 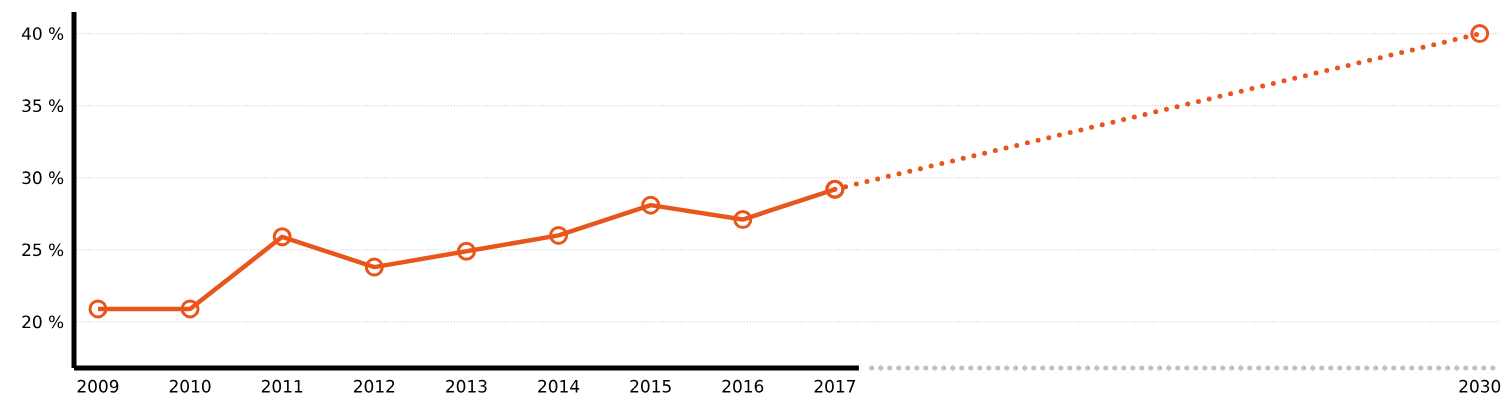 What do you see at coordinates (650, 386) in the screenshot?
I see `x-tick-label: 2015` at bounding box center [650, 386].